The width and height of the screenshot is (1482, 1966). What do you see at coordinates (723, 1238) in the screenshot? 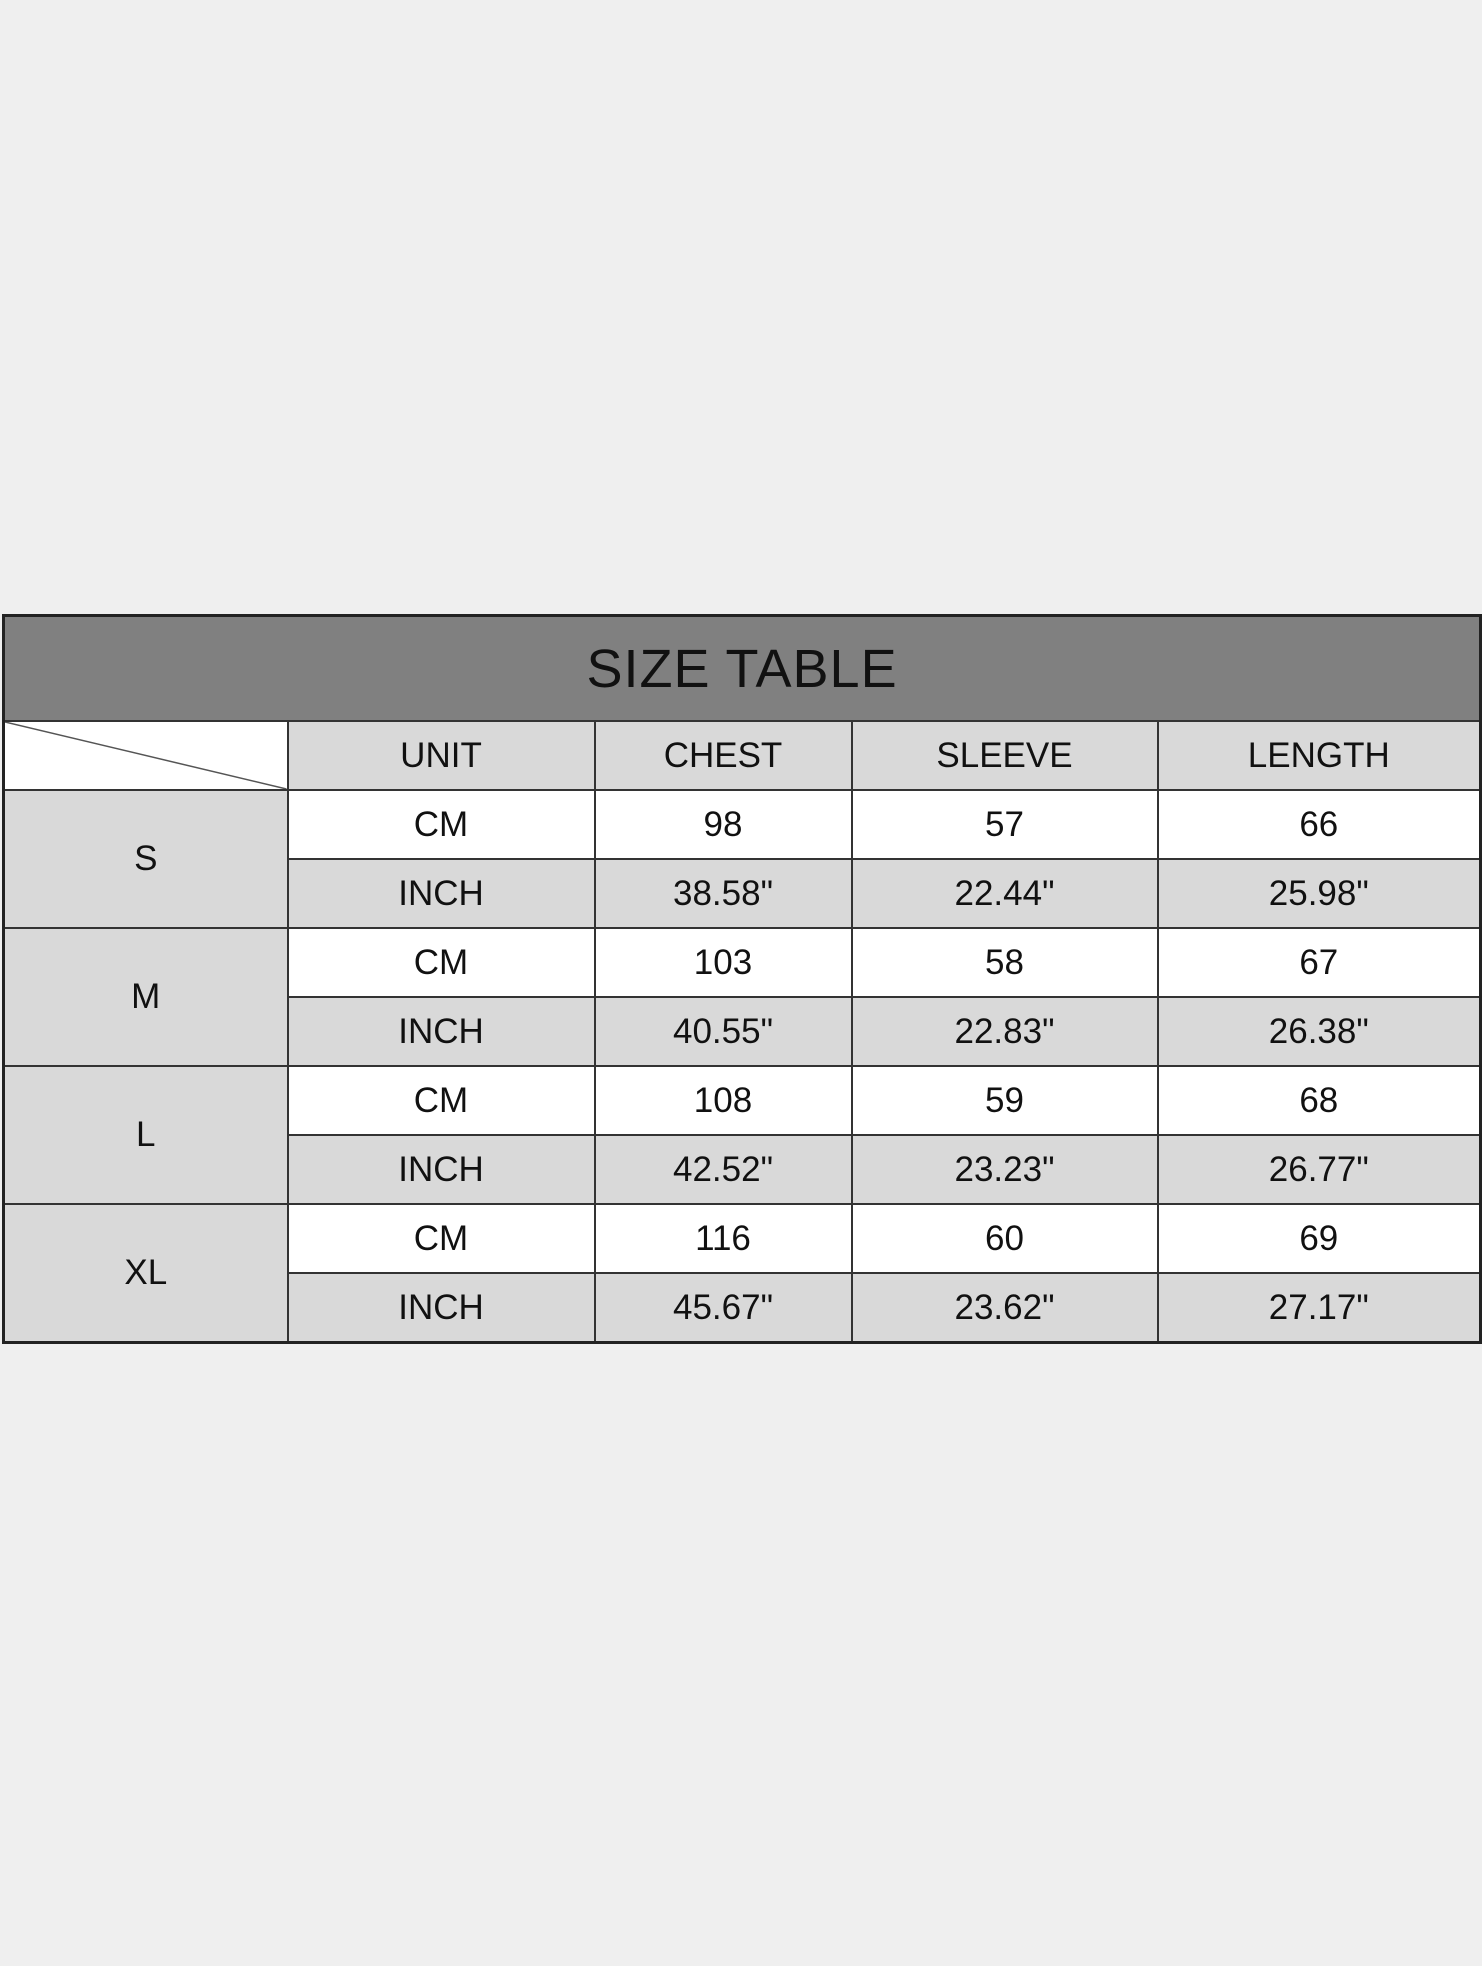
I see `chest-cell: 116` at bounding box center [723, 1238].